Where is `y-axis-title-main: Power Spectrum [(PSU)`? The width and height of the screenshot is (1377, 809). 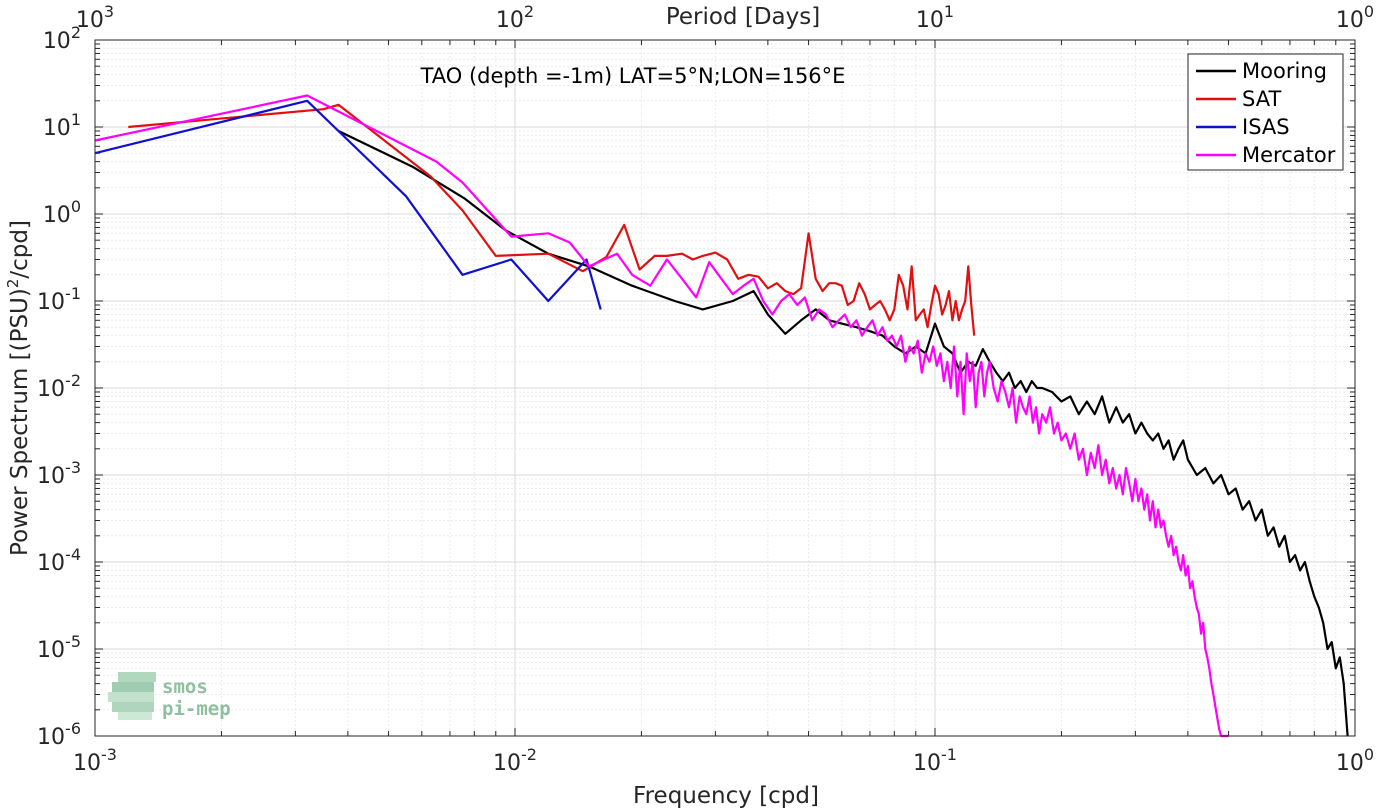 y-axis-title-main: Power Spectrum [(PSU) is located at coordinates (20, 422).